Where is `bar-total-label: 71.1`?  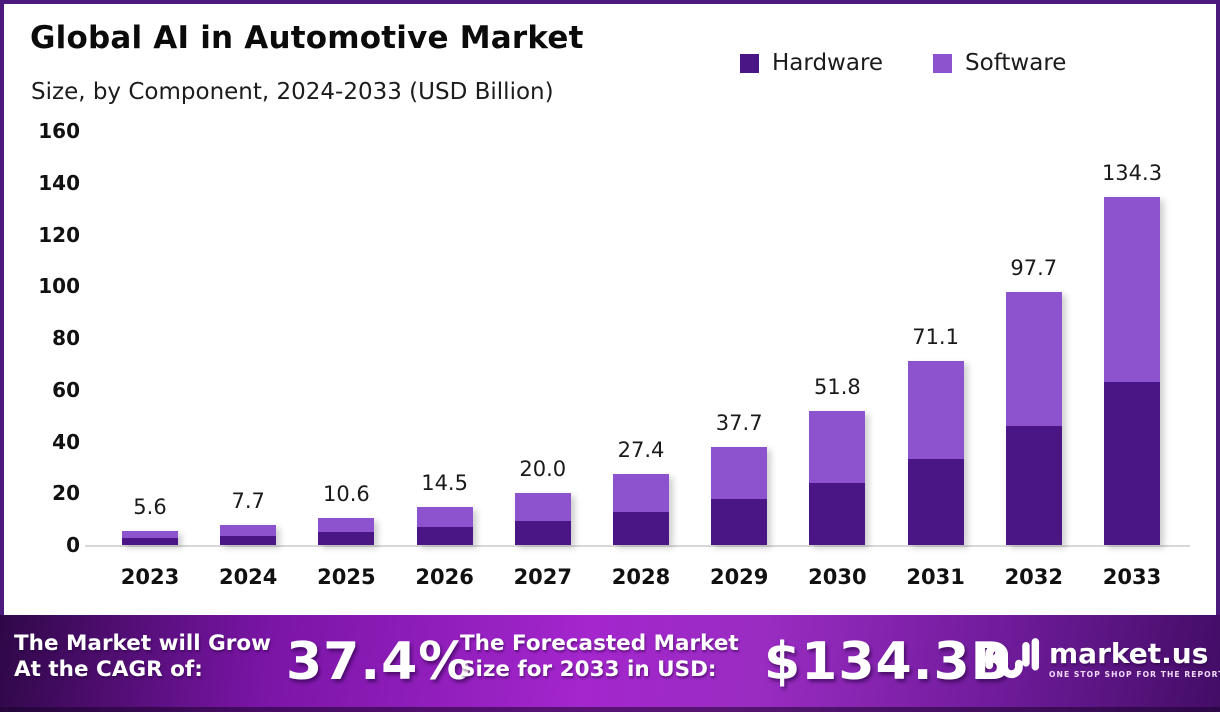 bar-total-label: 71.1 is located at coordinates (935, 337).